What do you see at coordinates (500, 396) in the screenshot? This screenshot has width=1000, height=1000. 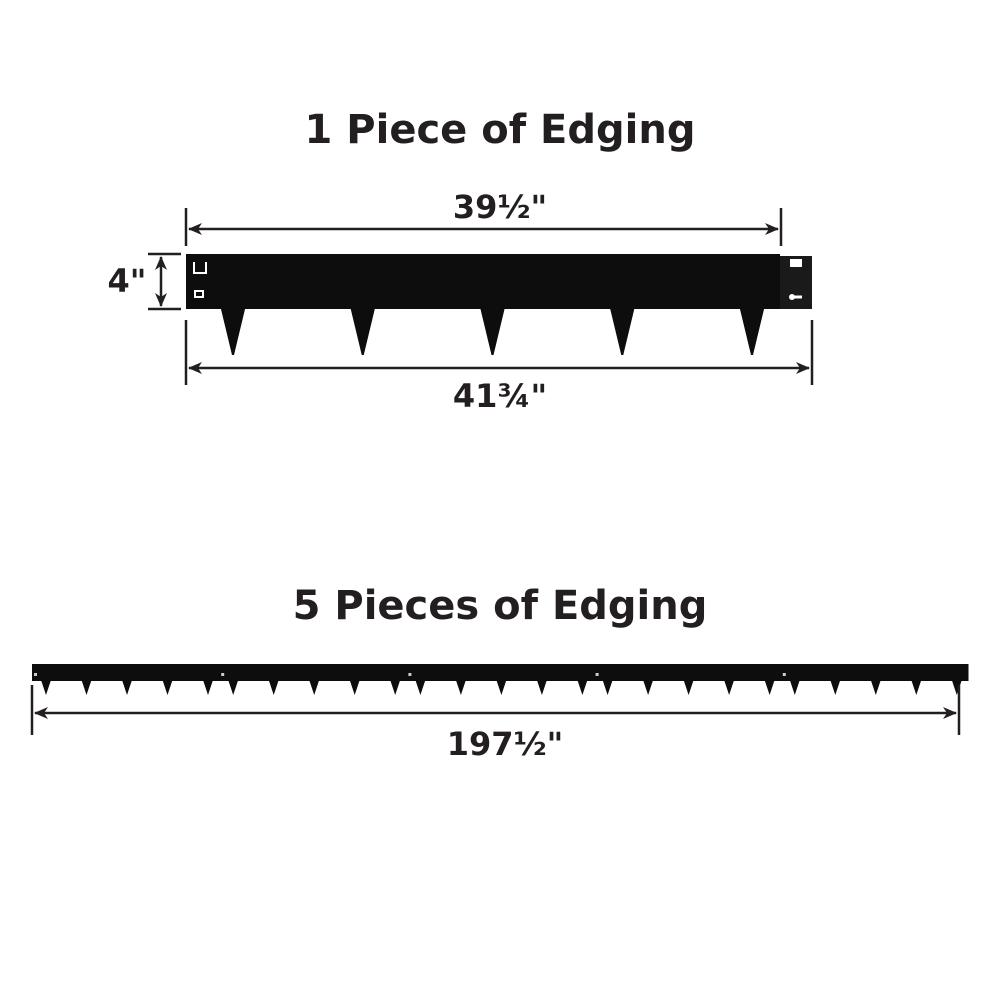 I see `total-length-label: 41¾"` at bounding box center [500, 396].